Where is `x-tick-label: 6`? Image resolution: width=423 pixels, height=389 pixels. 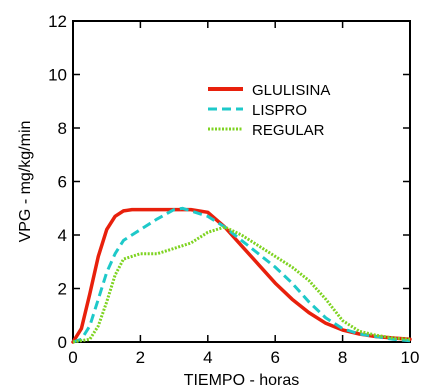 x-tick-label: 6 is located at coordinates (274, 357).